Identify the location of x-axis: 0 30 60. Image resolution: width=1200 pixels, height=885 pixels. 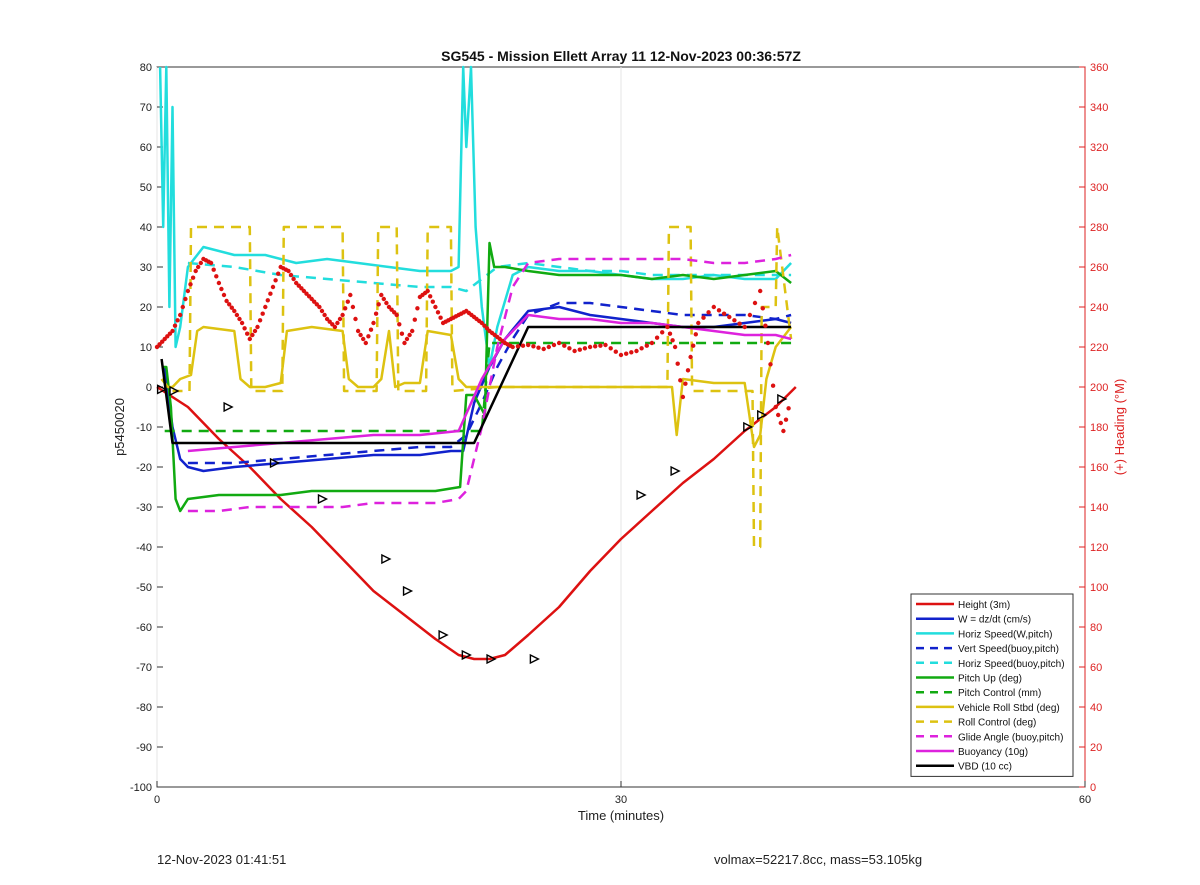
(622, 793).